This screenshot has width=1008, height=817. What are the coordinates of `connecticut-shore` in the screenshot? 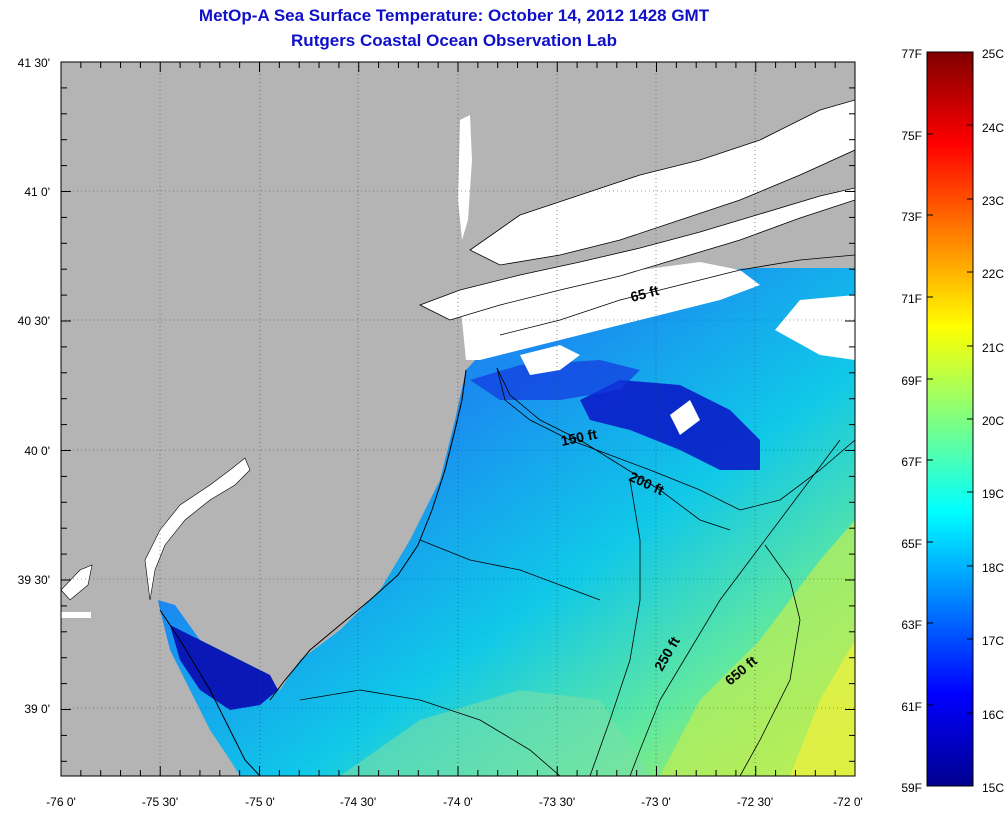 It's located at (662, 182).